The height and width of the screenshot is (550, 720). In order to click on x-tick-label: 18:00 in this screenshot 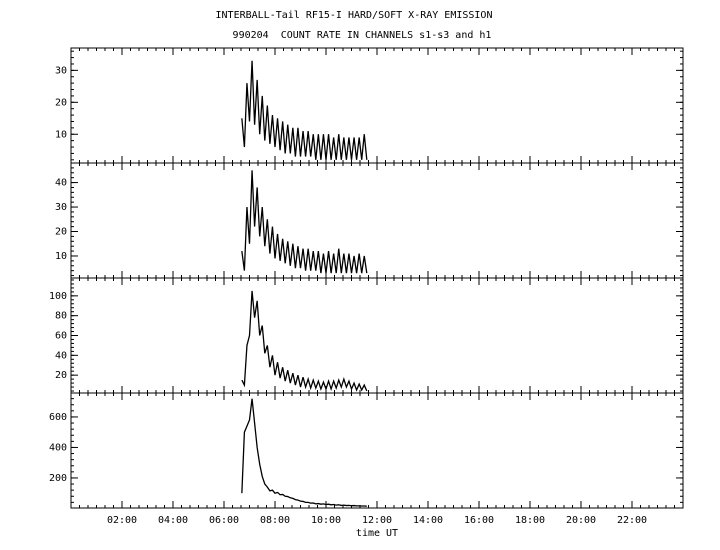, I will do `click(530, 520)`.